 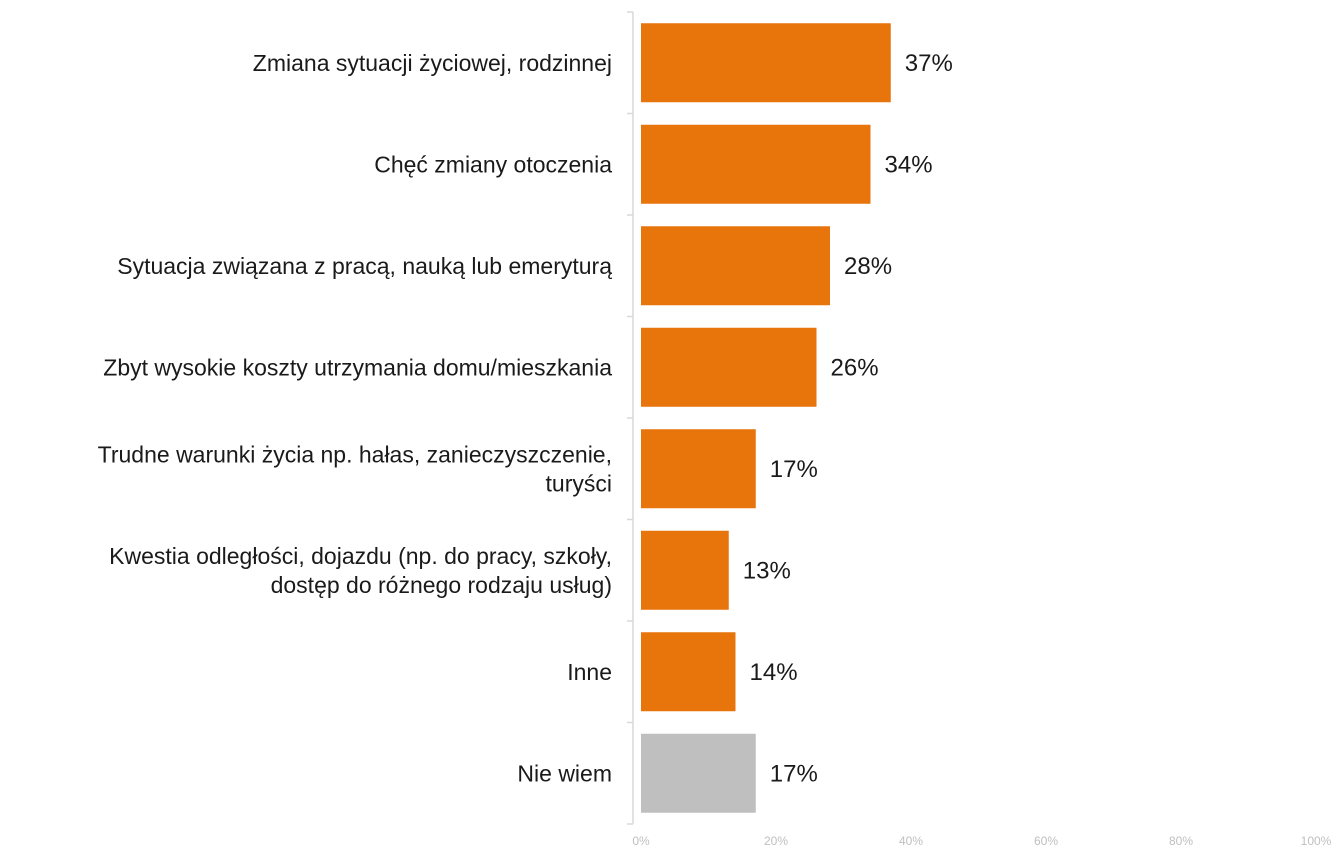 What do you see at coordinates (564, 773) in the screenshot?
I see `category-label: Nie wiem` at bounding box center [564, 773].